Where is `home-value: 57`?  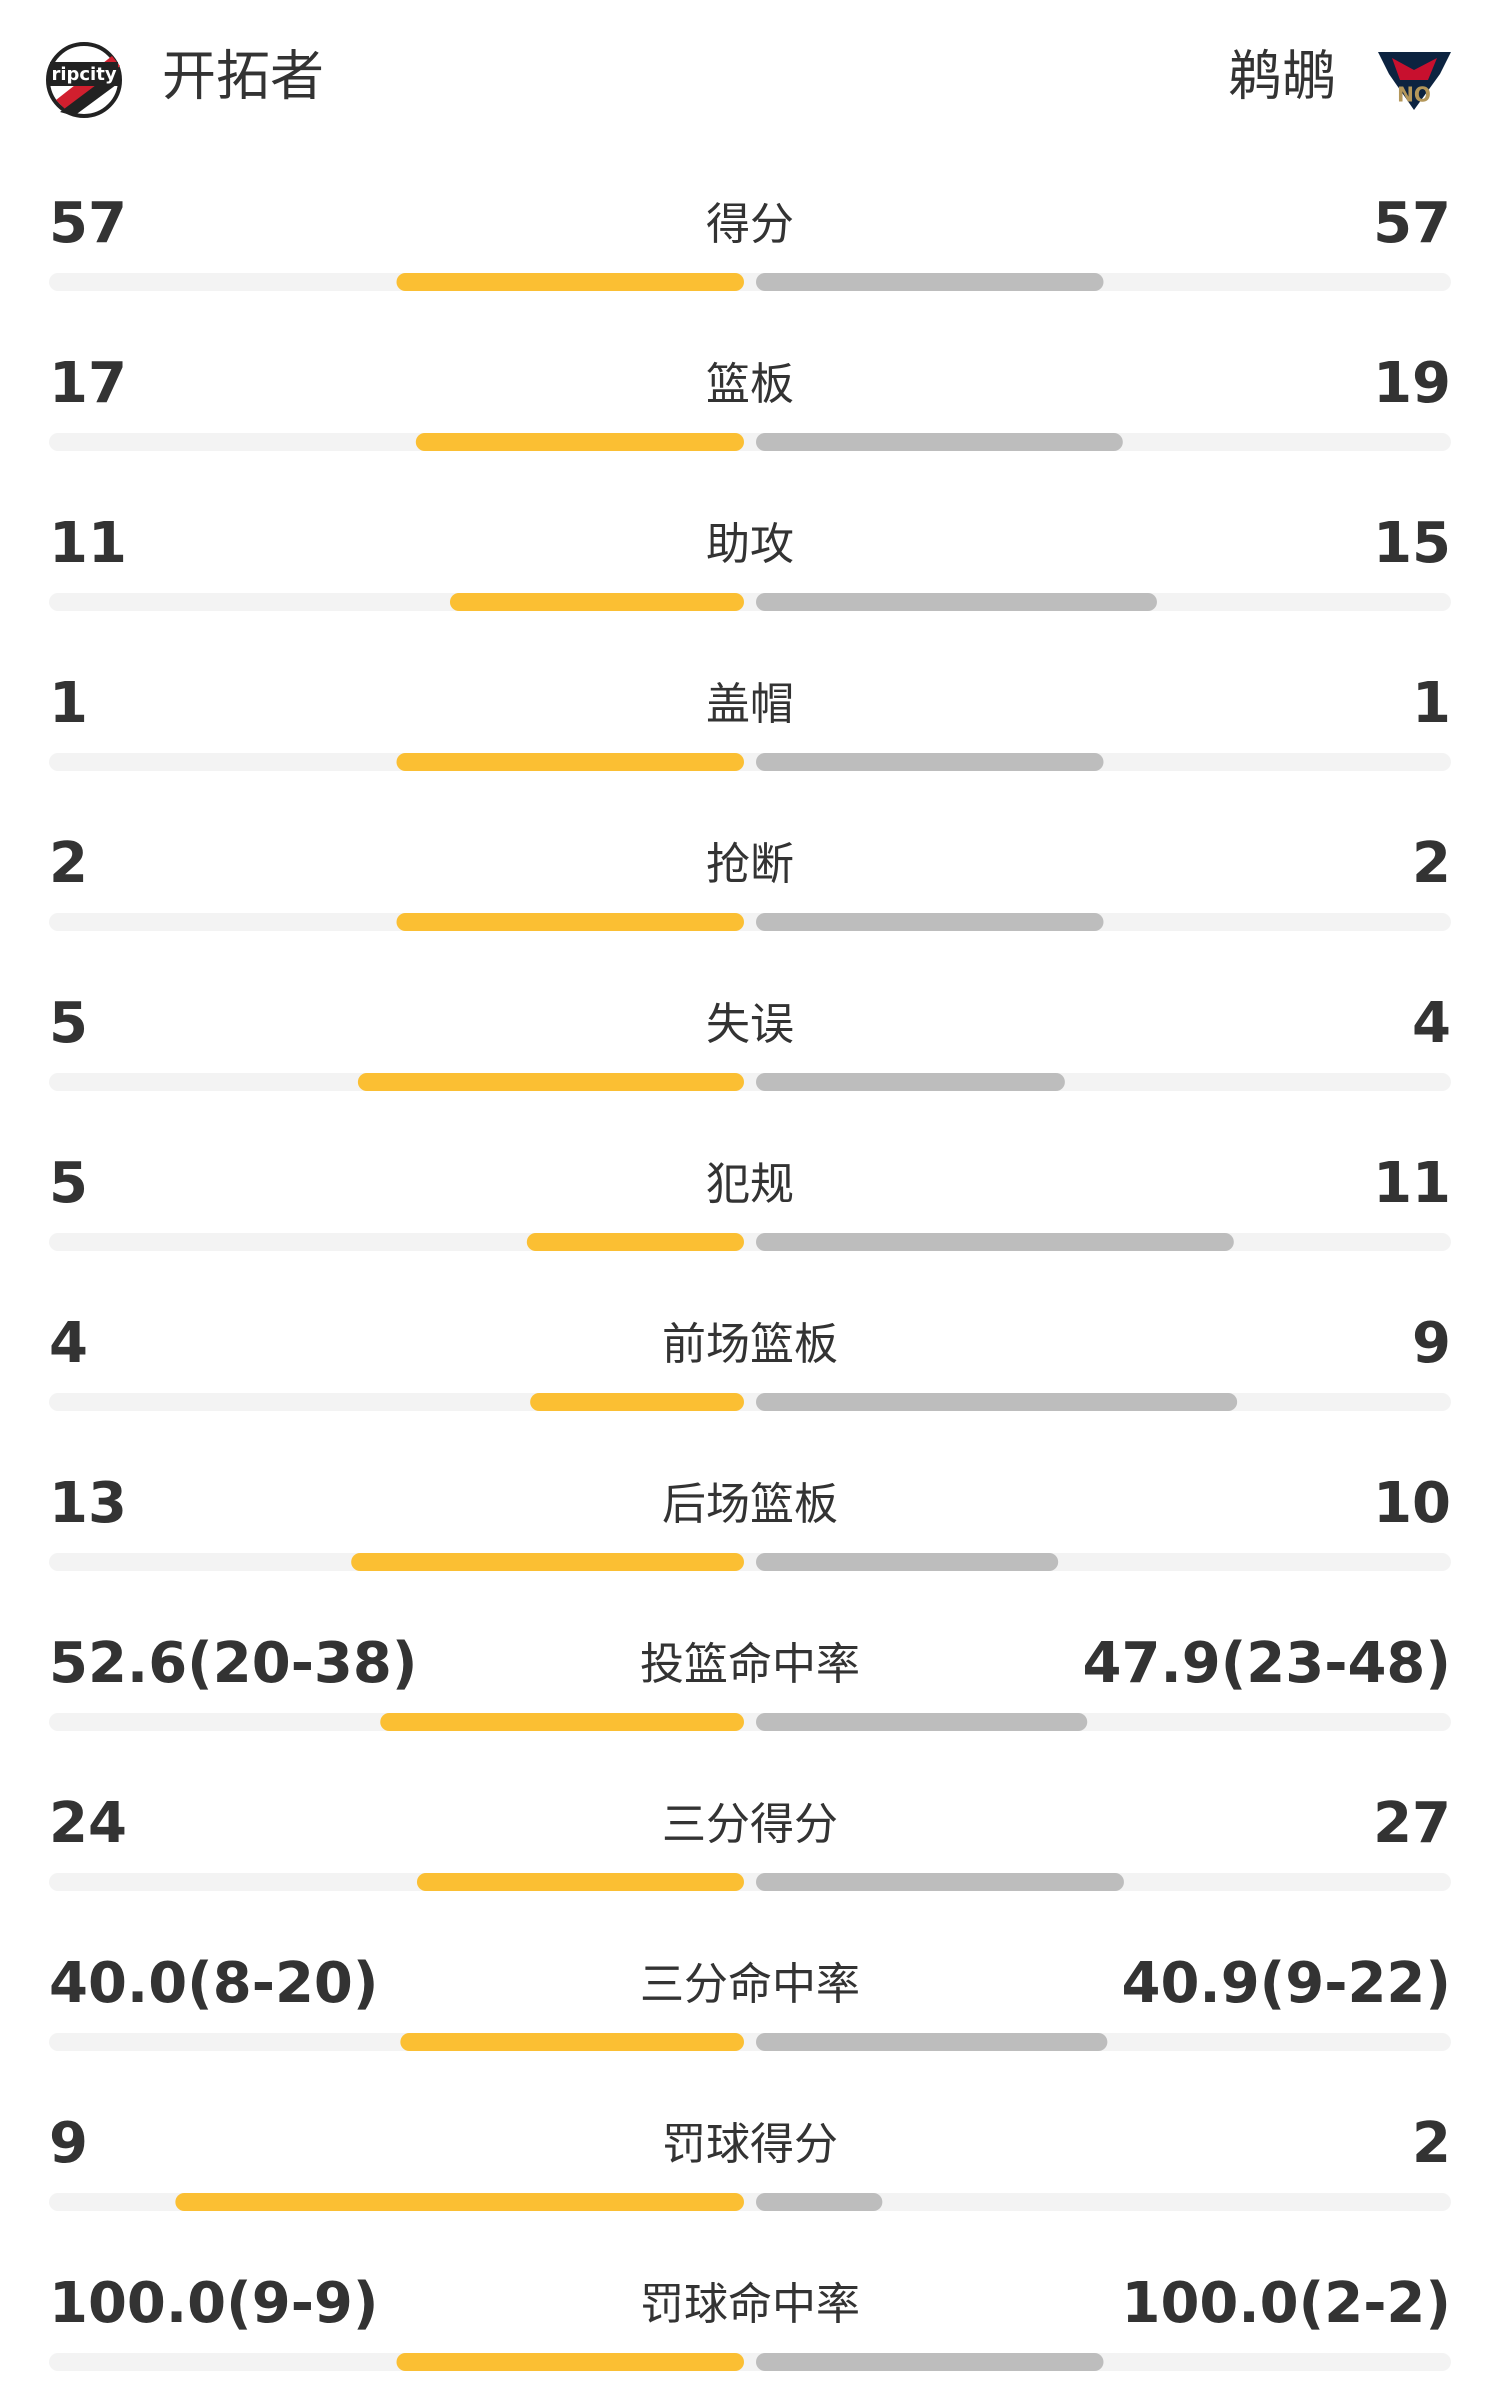 home-value: 57 is located at coordinates (88, 223).